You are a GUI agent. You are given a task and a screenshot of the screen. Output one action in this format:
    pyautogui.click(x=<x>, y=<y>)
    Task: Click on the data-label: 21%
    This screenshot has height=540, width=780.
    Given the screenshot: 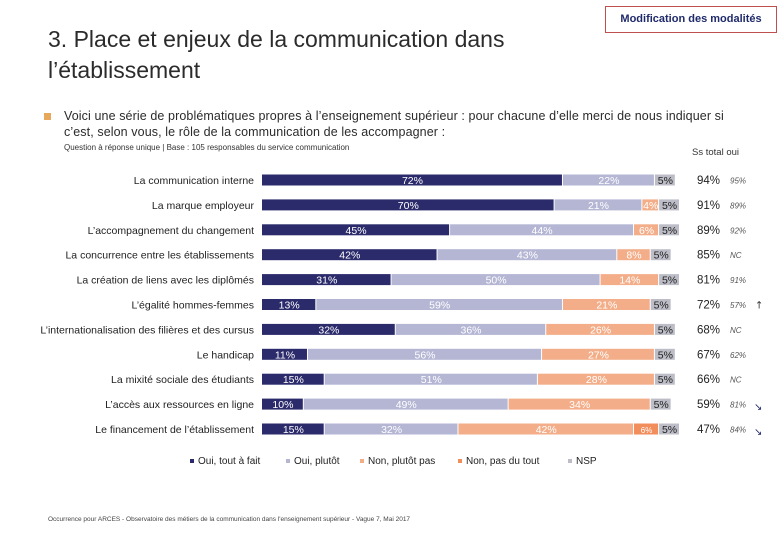 What is the action you would take?
    pyautogui.click(x=598, y=206)
    